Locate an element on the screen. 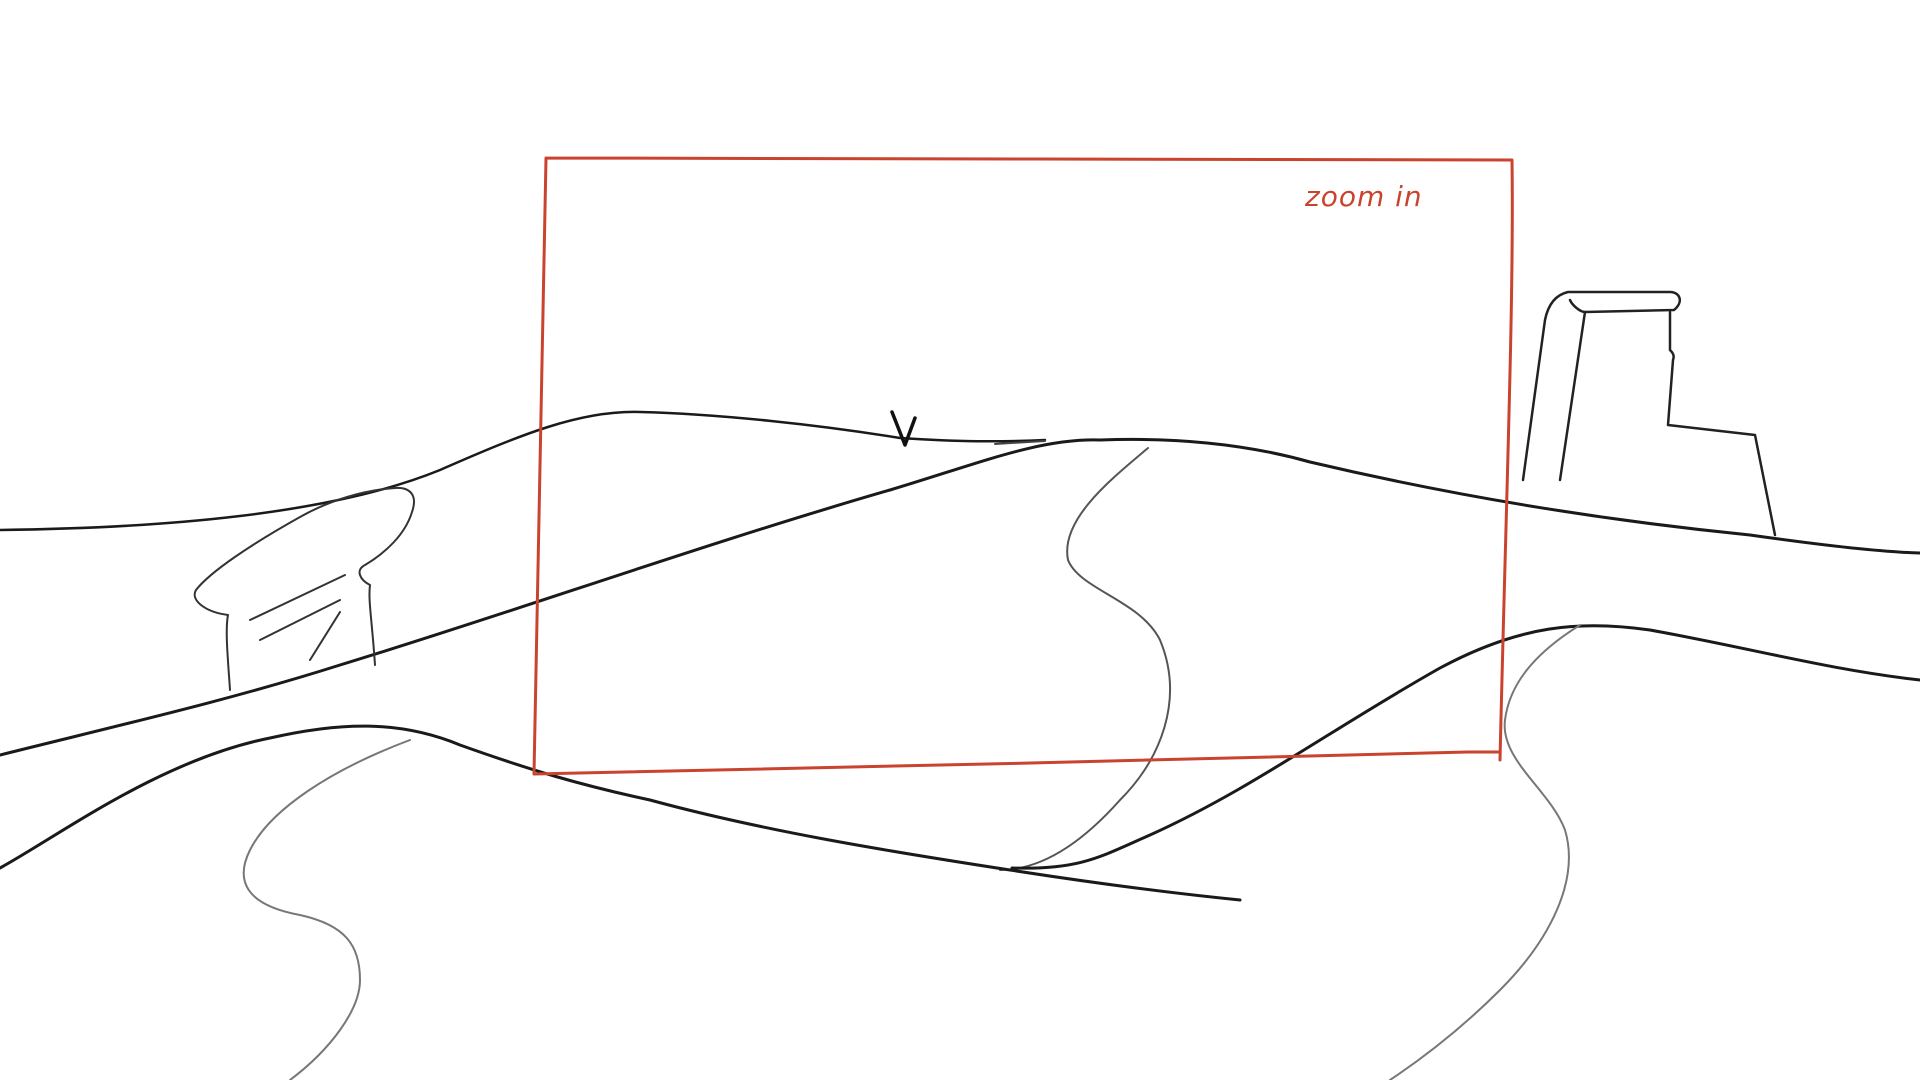 Image resolution: width=1920 pixels, height=1080 pixels. foreground-dune-left is located at coordinates (621, 813).